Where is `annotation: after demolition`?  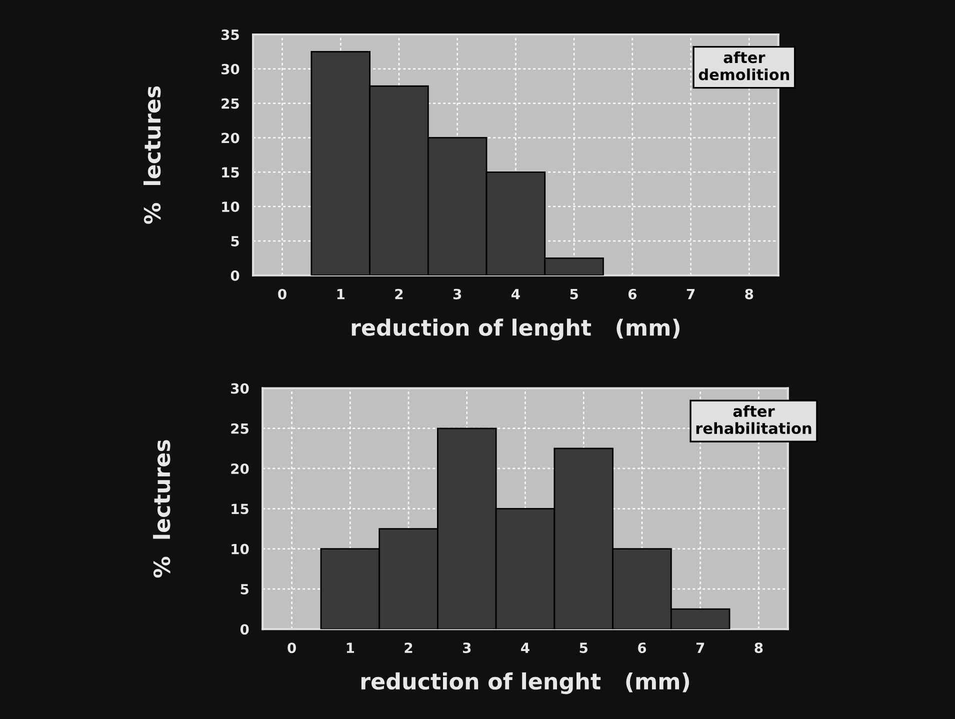
annotation: after demolition is located at coordinates (744, 65).